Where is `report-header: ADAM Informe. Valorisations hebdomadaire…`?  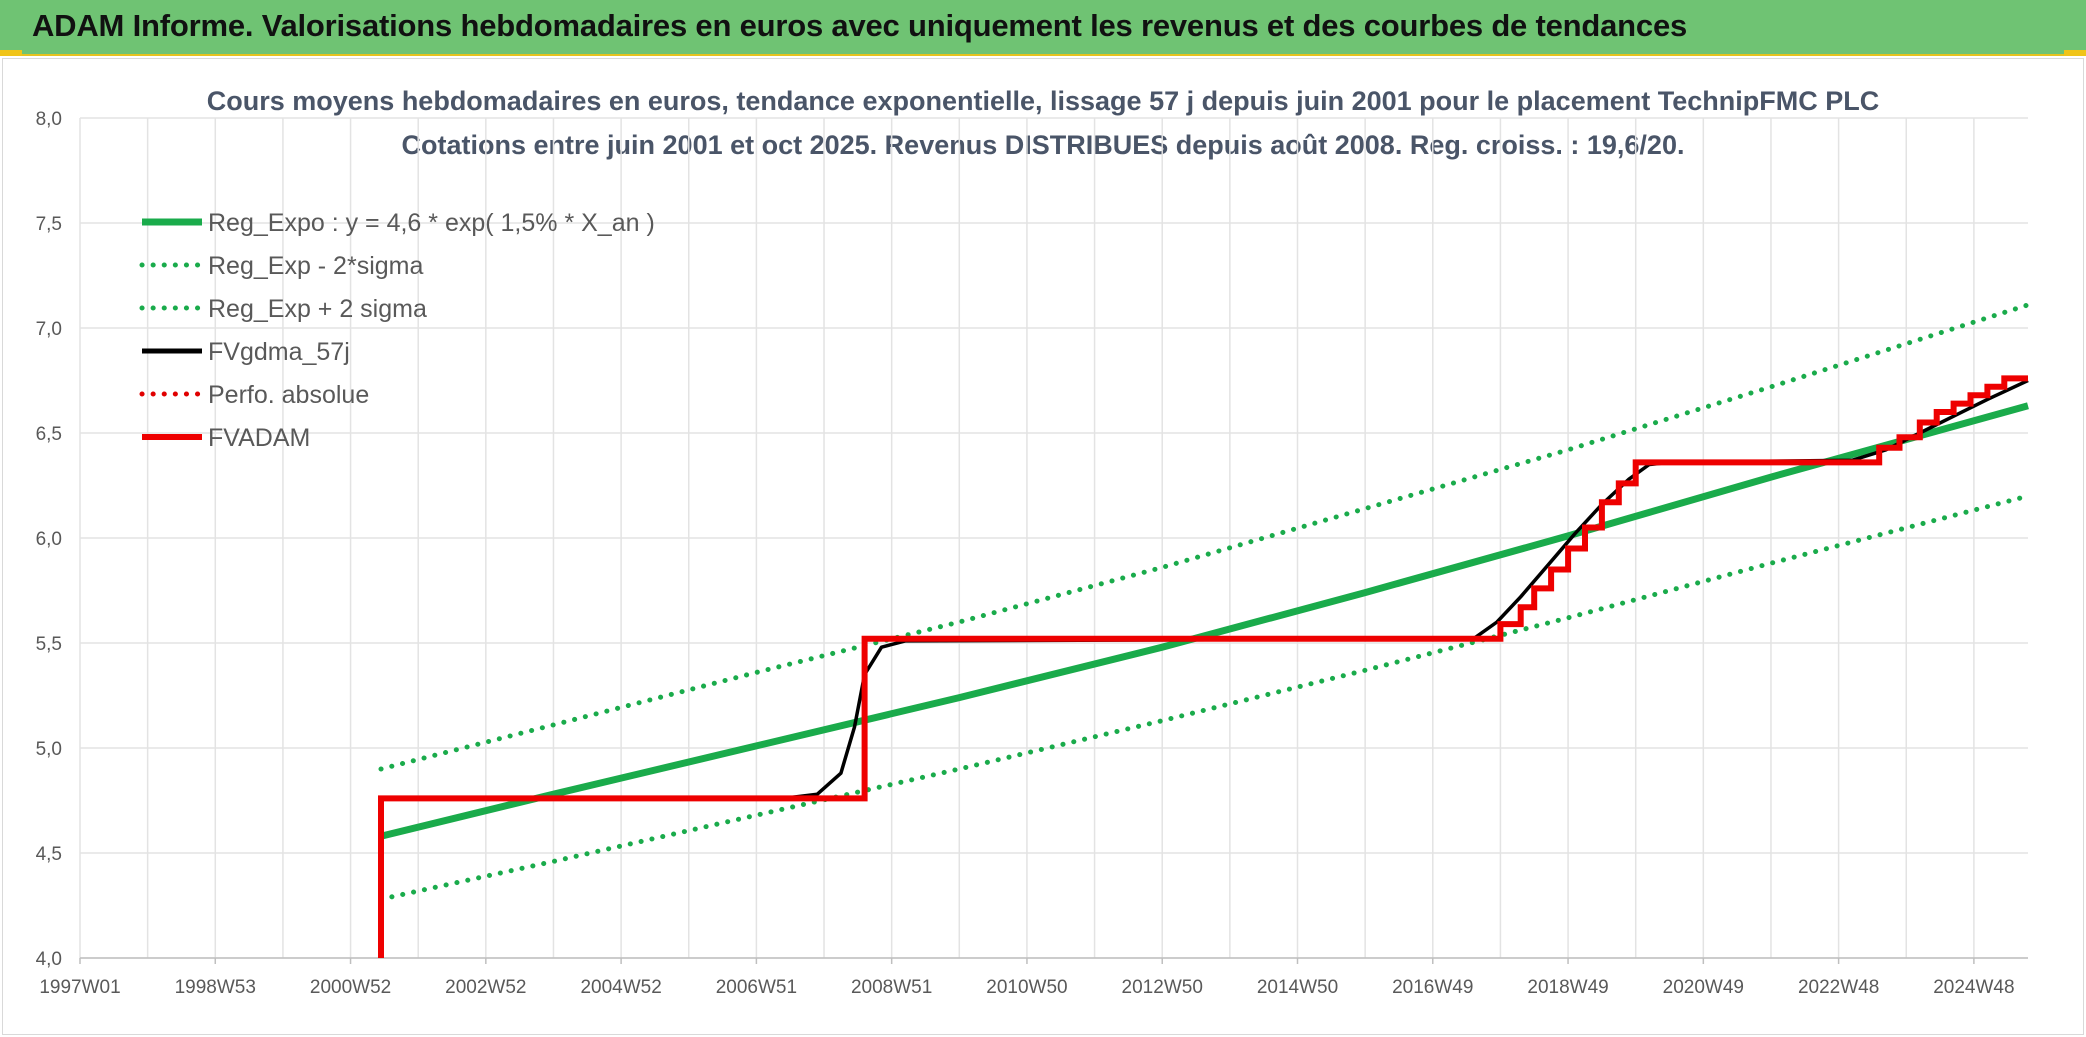
report-header: ADAM Informe. Valorisations hebdomadaire… is located at coordinates (1043, 28).